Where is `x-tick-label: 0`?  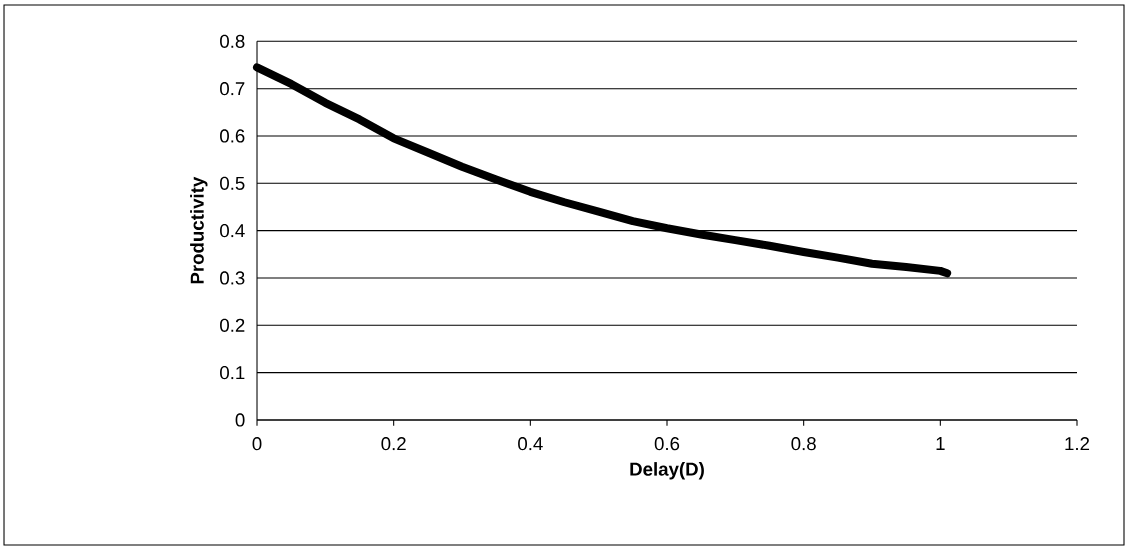
x-tick-label: 0 is located at coordinates (257, 444).